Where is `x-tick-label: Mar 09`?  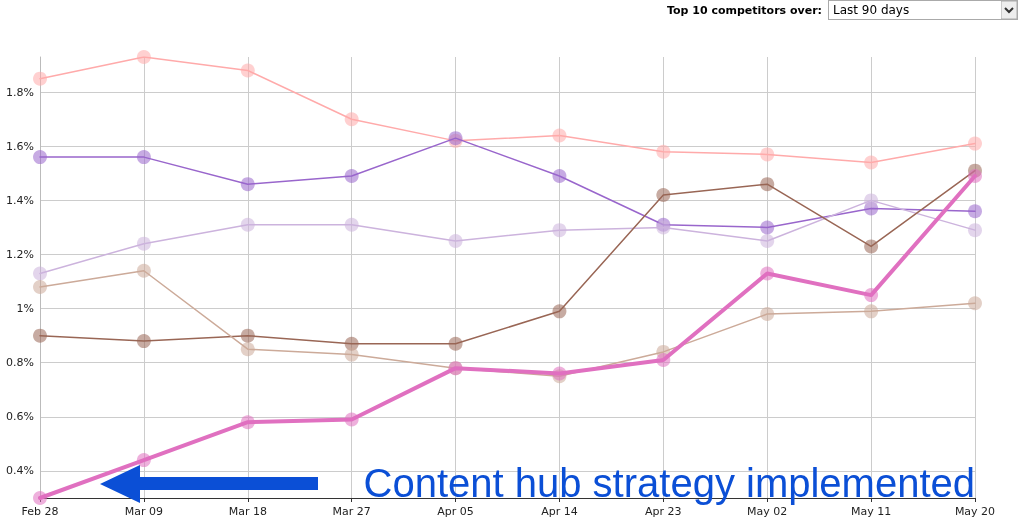
x-tick-label: Mar 09 is located at coordinates (144, 511).